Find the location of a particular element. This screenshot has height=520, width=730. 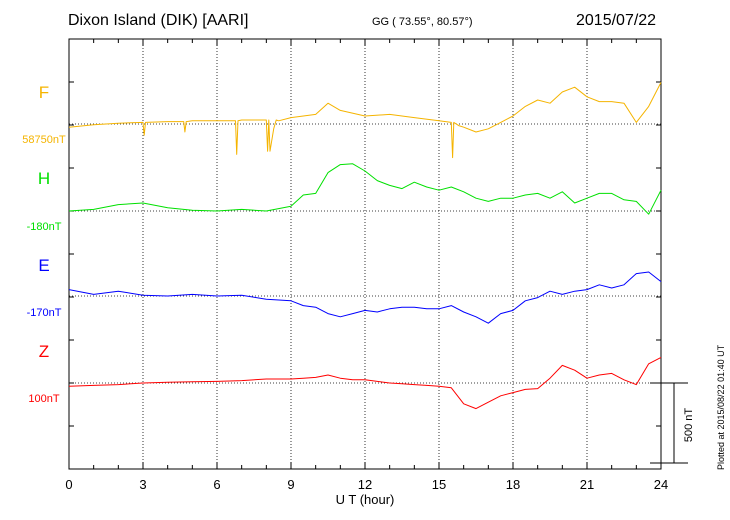

x-tick-label: 18 is located at coordinates (513, 484).